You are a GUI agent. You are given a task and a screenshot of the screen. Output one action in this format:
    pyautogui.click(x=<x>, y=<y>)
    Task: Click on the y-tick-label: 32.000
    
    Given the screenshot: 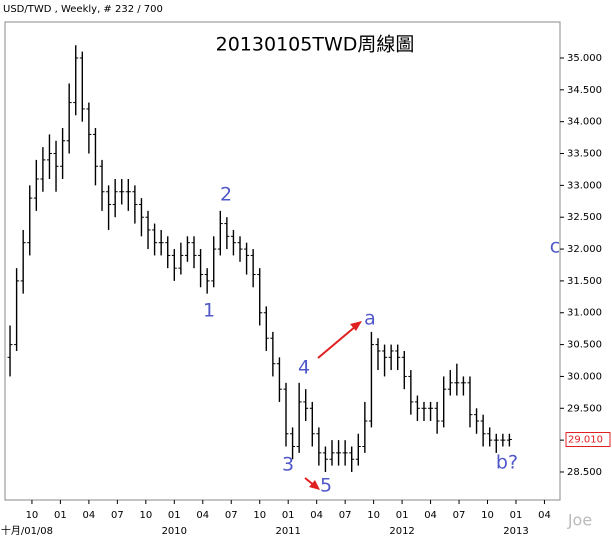 What is the action you would take?
    pyautogui.click(x=584, y=249)
    